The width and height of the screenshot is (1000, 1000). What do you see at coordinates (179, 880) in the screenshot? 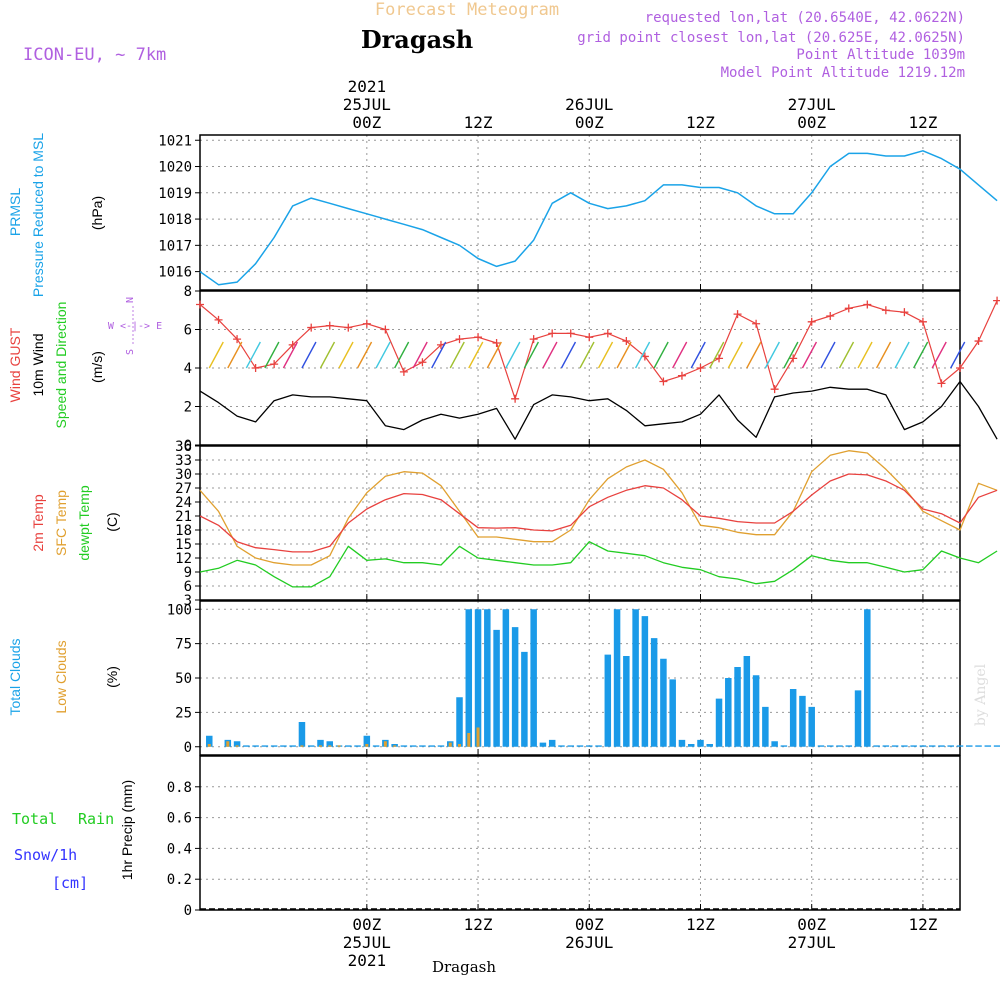
I see `precip-ytick-label: 0.2` at bounding box center [179, 880].